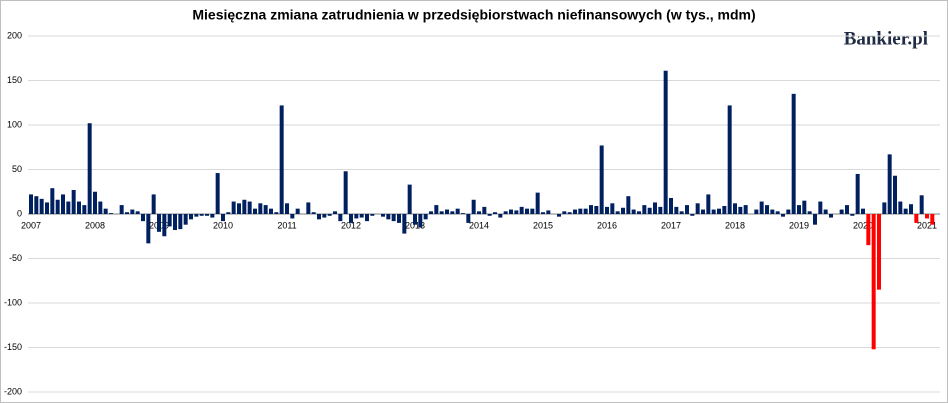  I want to click on x-tick-label: 2011, so click(286, 225).